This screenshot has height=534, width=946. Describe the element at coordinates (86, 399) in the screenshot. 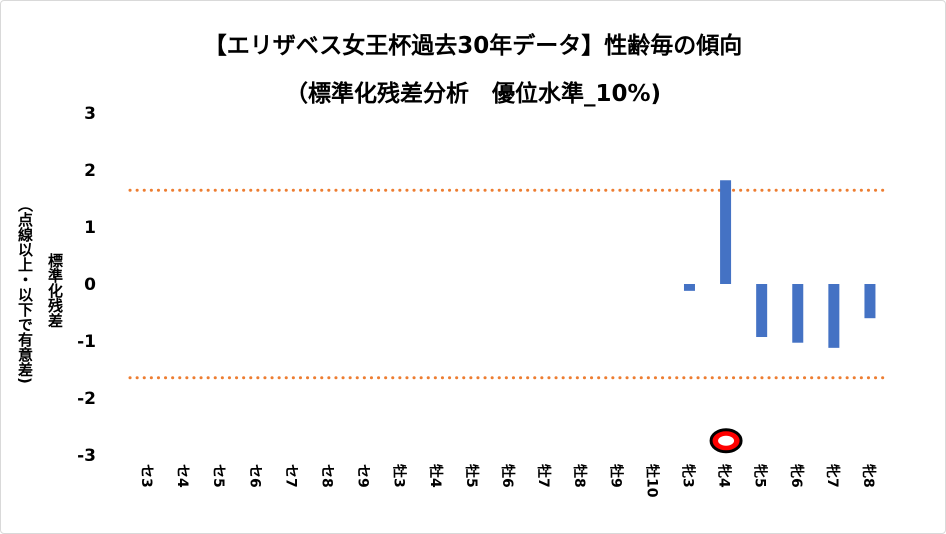

I see `y-tick-label: -2` at that location.